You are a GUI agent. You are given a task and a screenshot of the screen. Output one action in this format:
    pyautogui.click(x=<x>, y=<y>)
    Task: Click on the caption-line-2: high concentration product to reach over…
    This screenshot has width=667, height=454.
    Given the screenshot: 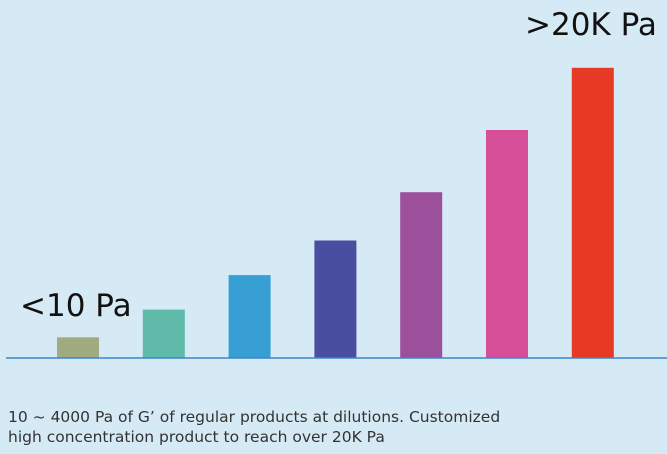 What is the action you would take?
    pyautogui.click(x=196, y=437)
    